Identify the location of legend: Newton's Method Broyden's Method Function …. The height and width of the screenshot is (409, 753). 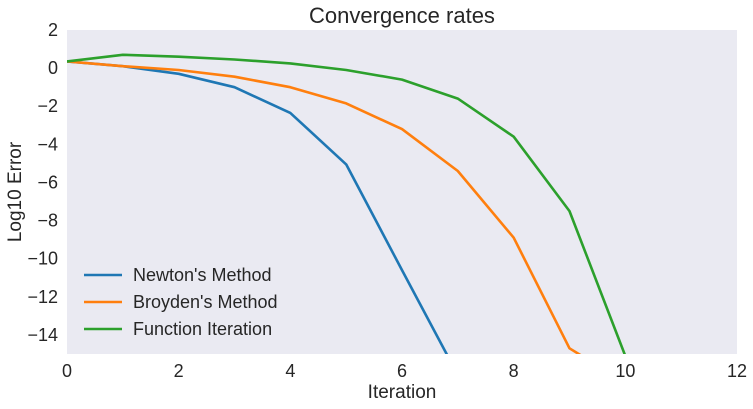
(181, 302).